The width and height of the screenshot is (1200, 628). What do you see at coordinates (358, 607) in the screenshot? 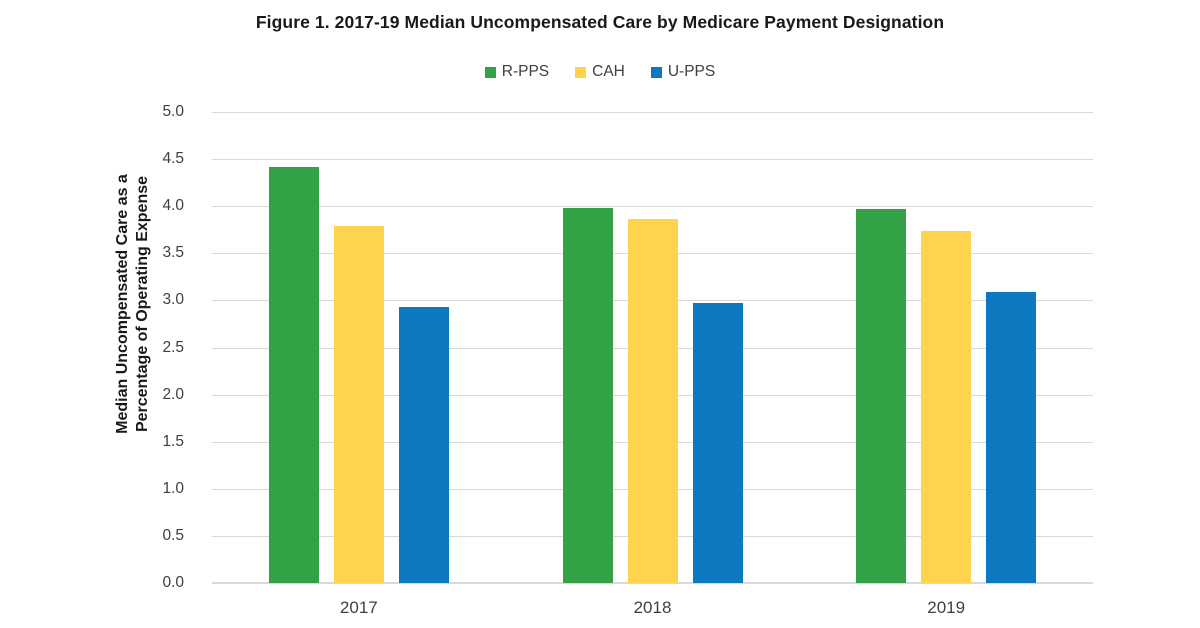
I see `x-tick-label-2017: 2017` at bounding box center [358, 607].